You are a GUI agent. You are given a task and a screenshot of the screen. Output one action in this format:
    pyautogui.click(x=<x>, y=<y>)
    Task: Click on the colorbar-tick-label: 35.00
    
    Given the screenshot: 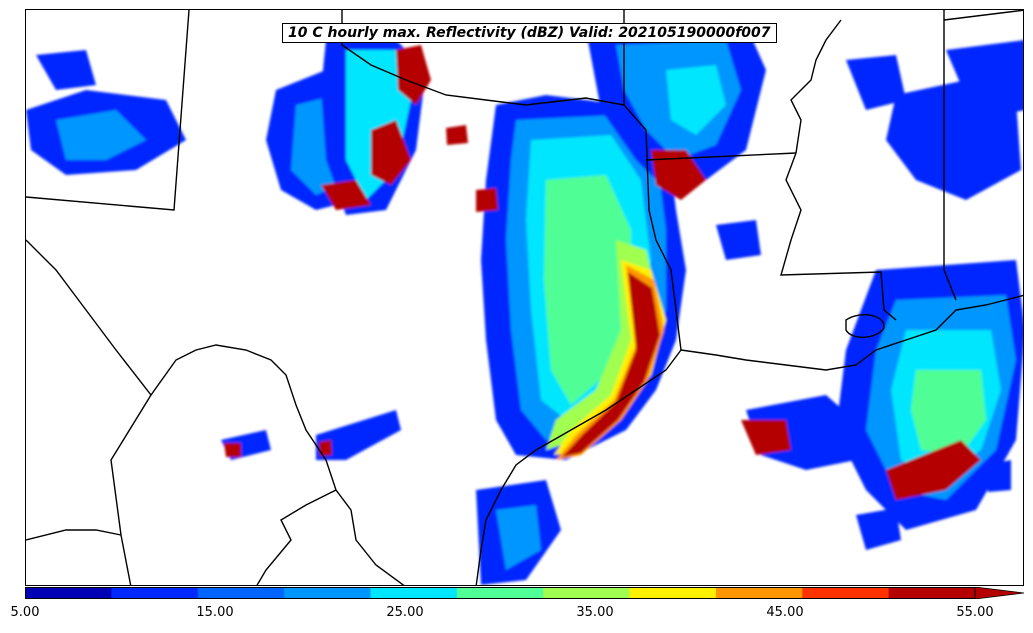 What is the action you would take?
    pyautogui.click(x=595, y=612)
    